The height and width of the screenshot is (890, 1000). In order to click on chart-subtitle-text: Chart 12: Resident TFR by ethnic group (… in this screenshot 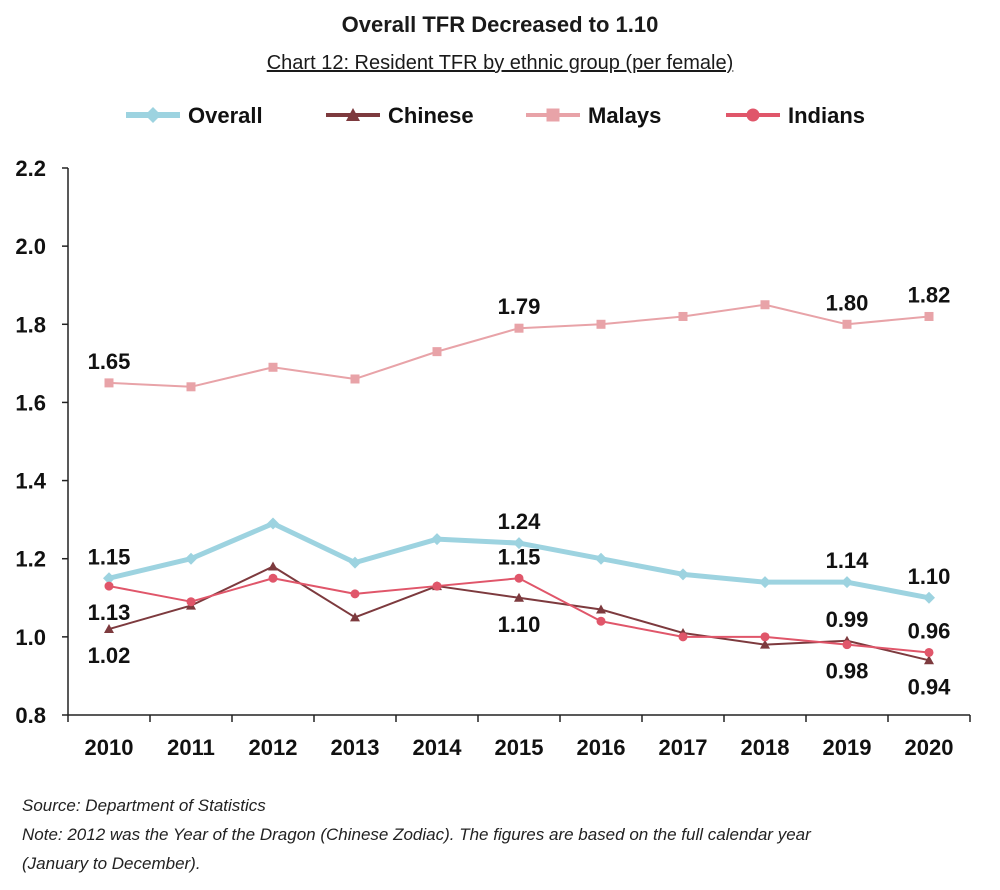, I will do `click(500, 63)`.